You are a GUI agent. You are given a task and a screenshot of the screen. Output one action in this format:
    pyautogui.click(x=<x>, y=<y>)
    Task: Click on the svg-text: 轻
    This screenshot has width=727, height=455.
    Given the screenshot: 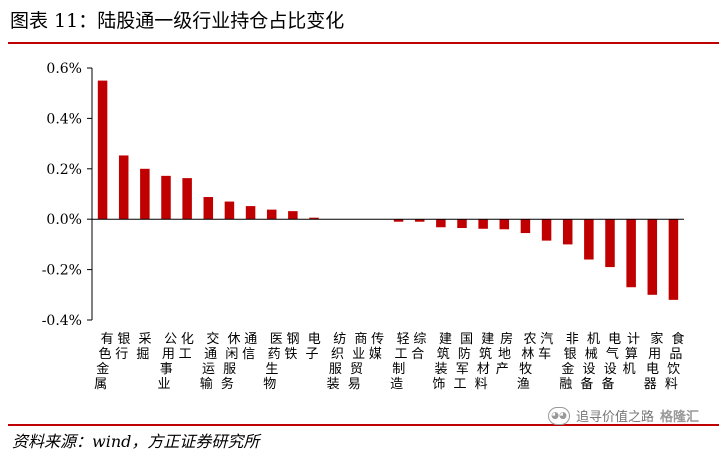 What is the action you would take?
    pyautogui.click(x=403, y=339)
    